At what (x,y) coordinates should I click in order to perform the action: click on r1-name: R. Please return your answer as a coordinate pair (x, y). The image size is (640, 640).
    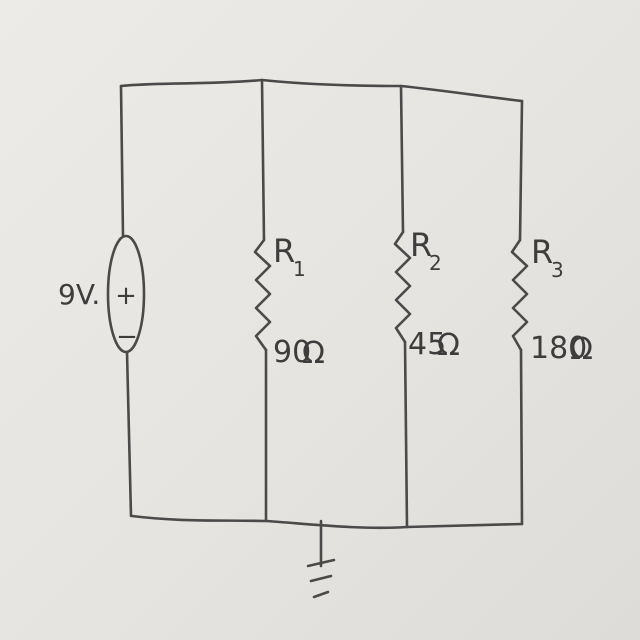
    Looking at the image, I should click on (284, 251).